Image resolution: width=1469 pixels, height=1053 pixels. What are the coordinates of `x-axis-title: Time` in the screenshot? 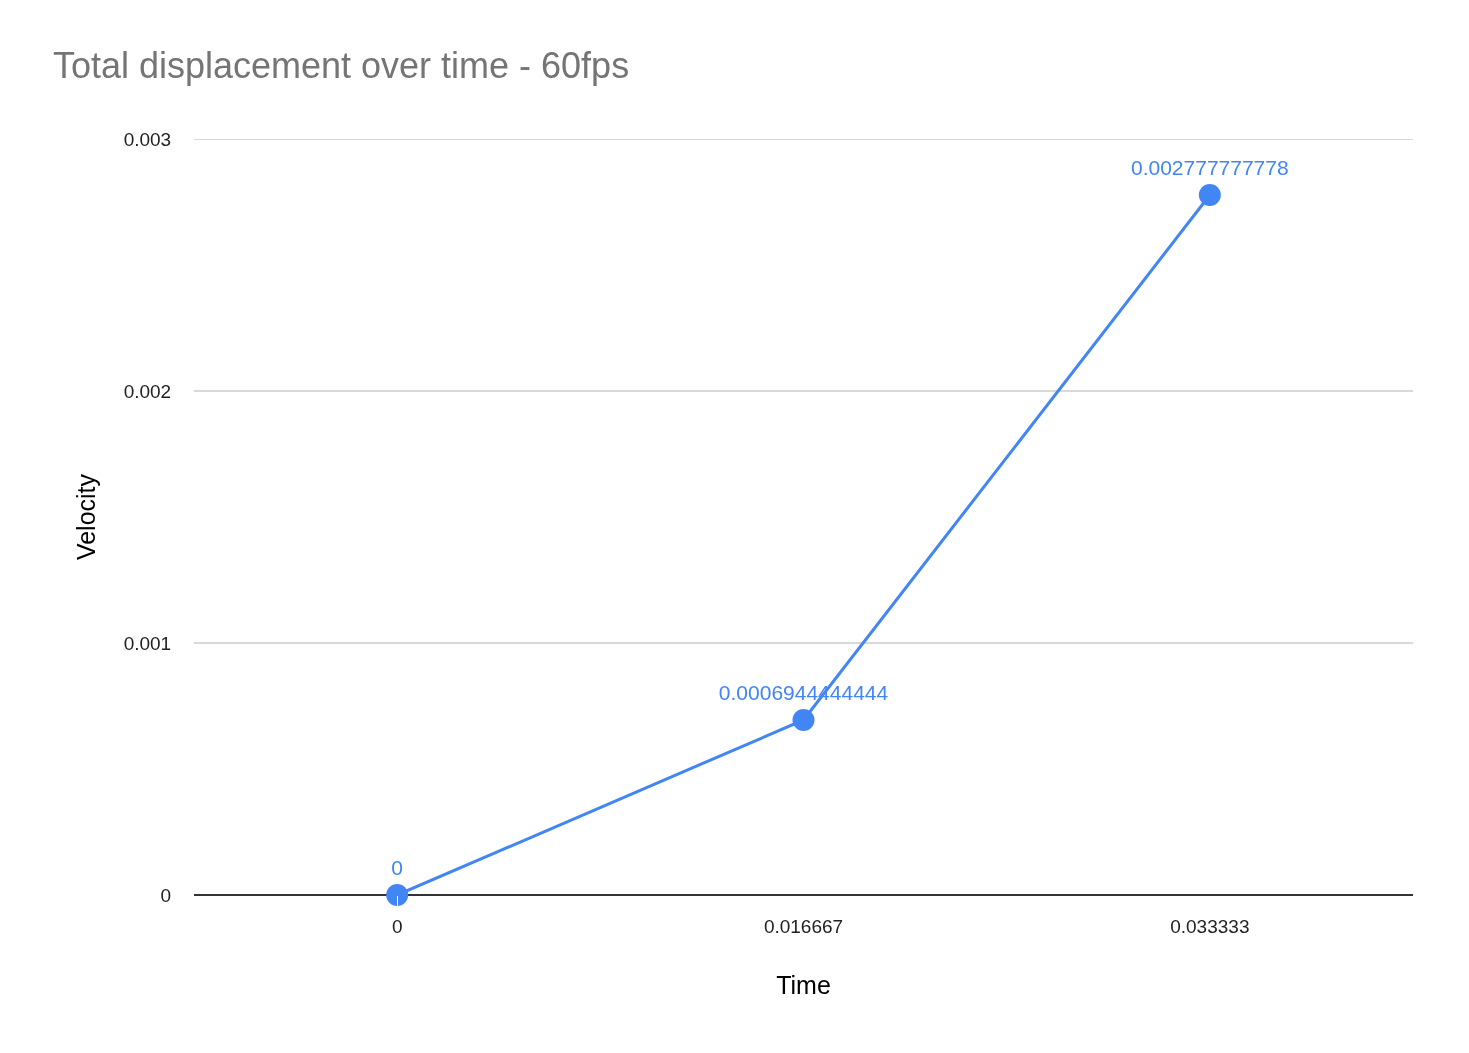 It's located at (803, 984).